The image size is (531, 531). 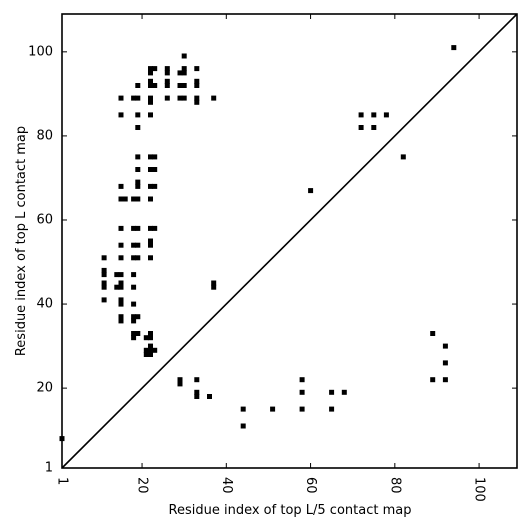 I want to click on x-tick-label: 40, so click(x=226, y=485).